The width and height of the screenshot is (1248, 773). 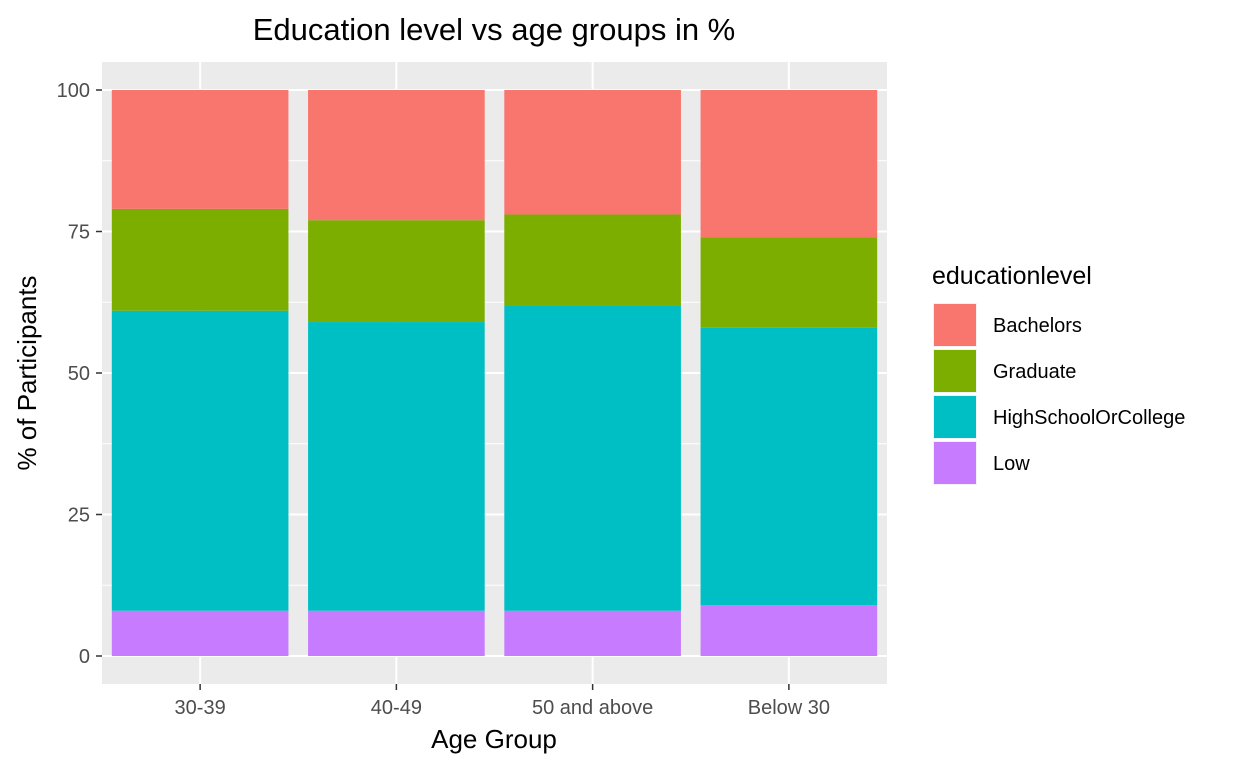 What do you see at coordinates (1012, 276) in the screenshot?
I see `legend-title: educationlevel` at bounding box center [1012, 276].